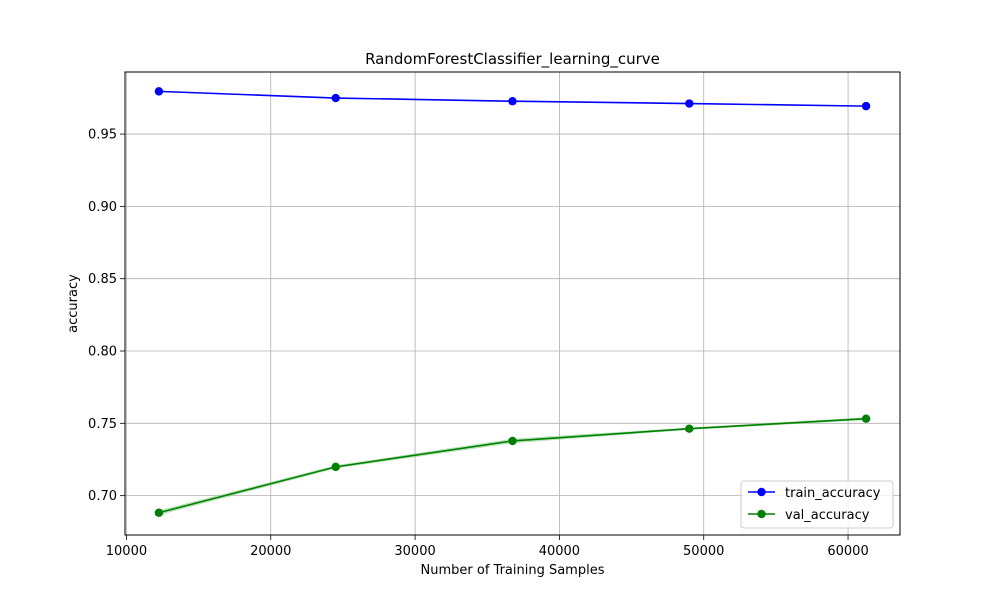 The height and width of the screenshot is (600, 1000). What do you see at coordinates (102, 424) in the screenshot?
I see `y-tick-label: 0.75` at bounding box center [102, 424].